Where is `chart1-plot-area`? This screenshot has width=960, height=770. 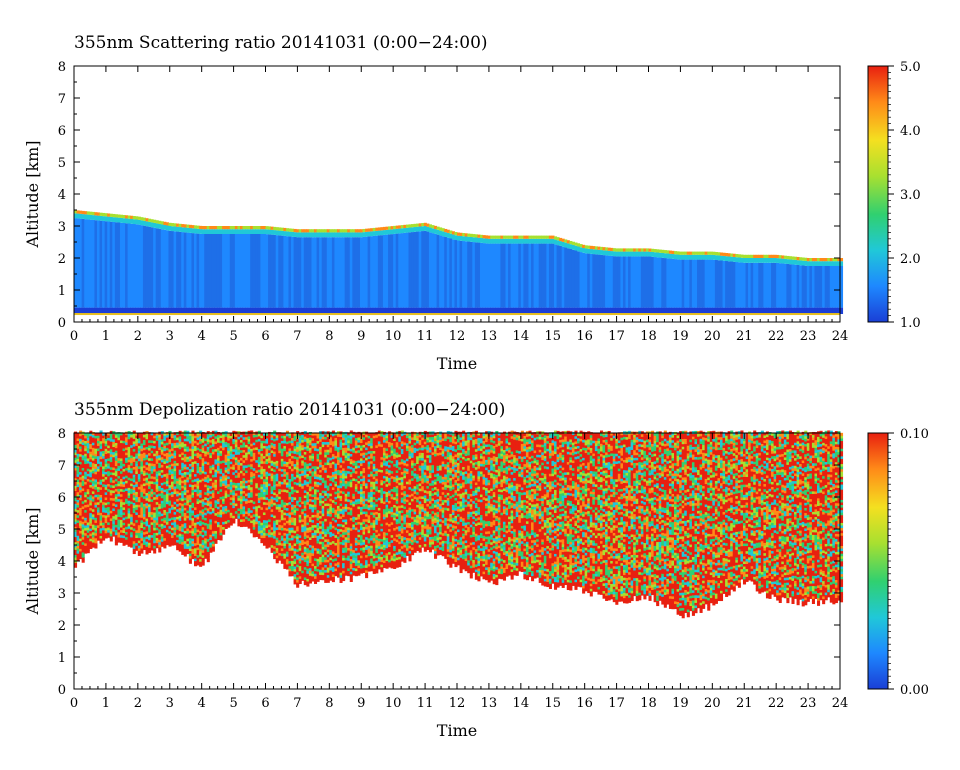 chart1-plot-area is located at coordinates (459, 263).